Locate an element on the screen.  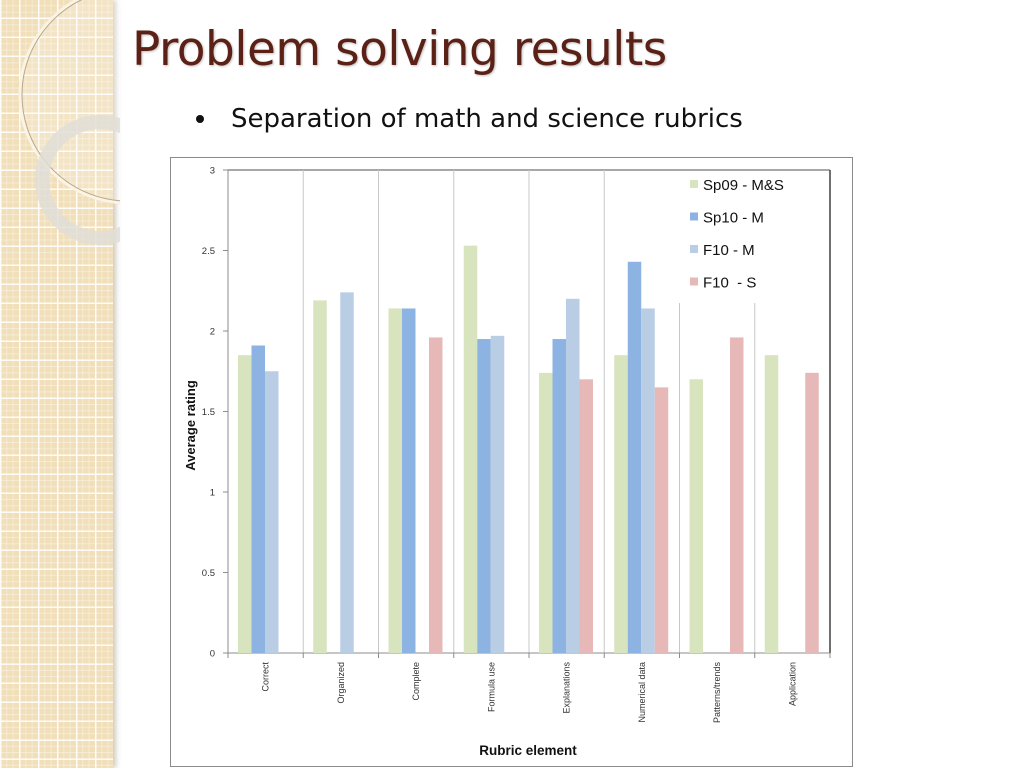
decorative-side-band is located at coordinates (56, 384).